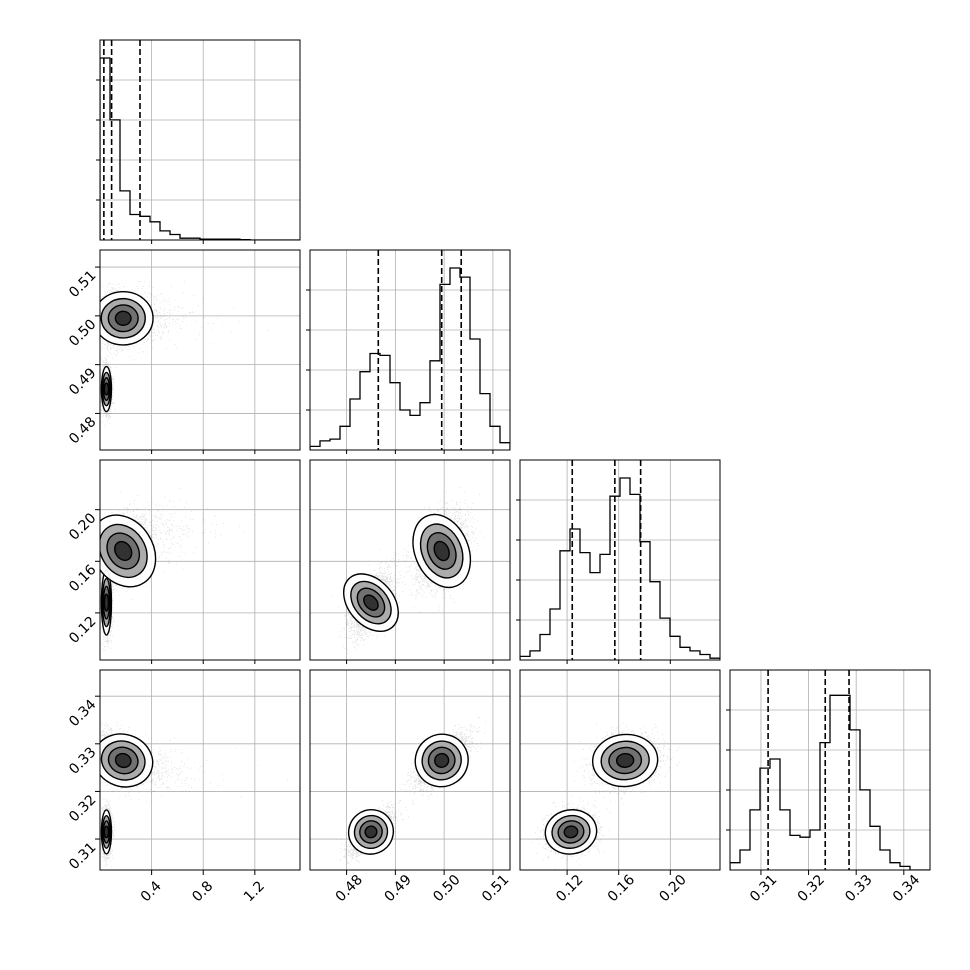  Describe the element at coordinates (349, 888) in the screenshot. I see `x-tick-label: 0.48` at that location.